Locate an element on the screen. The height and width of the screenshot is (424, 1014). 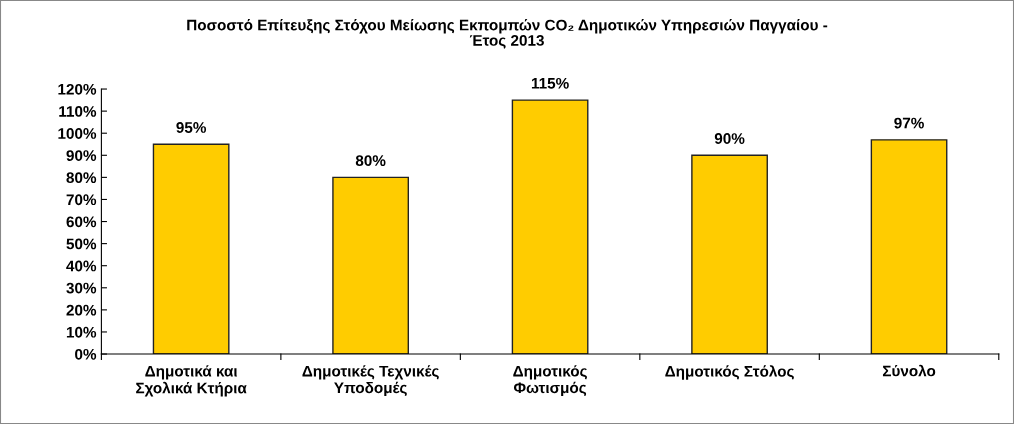
y-tick-label: 30% is located at coordinates (81, 288).